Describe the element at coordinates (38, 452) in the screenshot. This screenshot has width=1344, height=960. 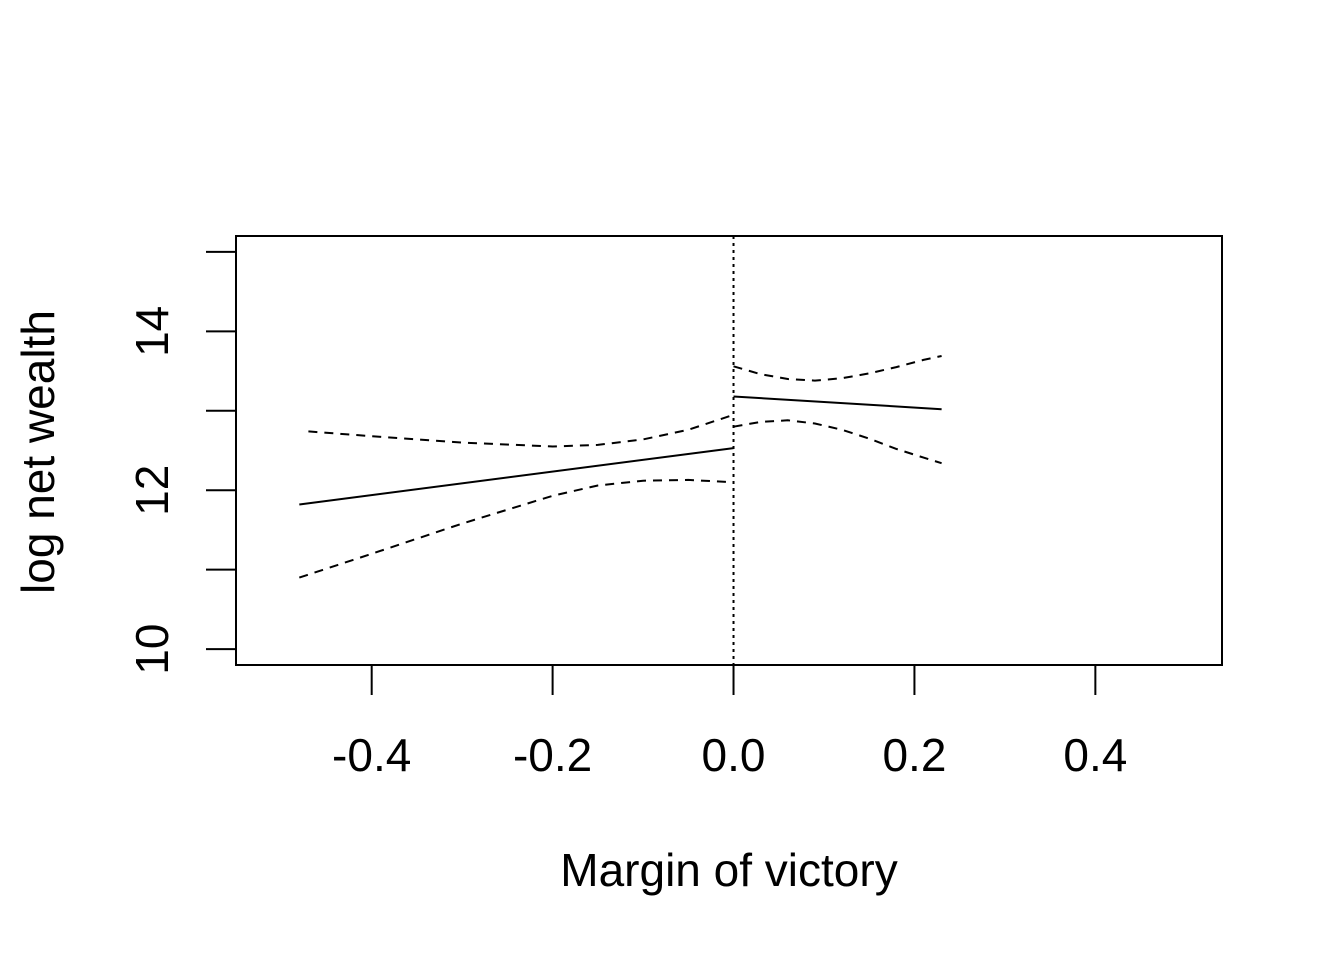
I see `y-axis-label: log net wealth` at that location.